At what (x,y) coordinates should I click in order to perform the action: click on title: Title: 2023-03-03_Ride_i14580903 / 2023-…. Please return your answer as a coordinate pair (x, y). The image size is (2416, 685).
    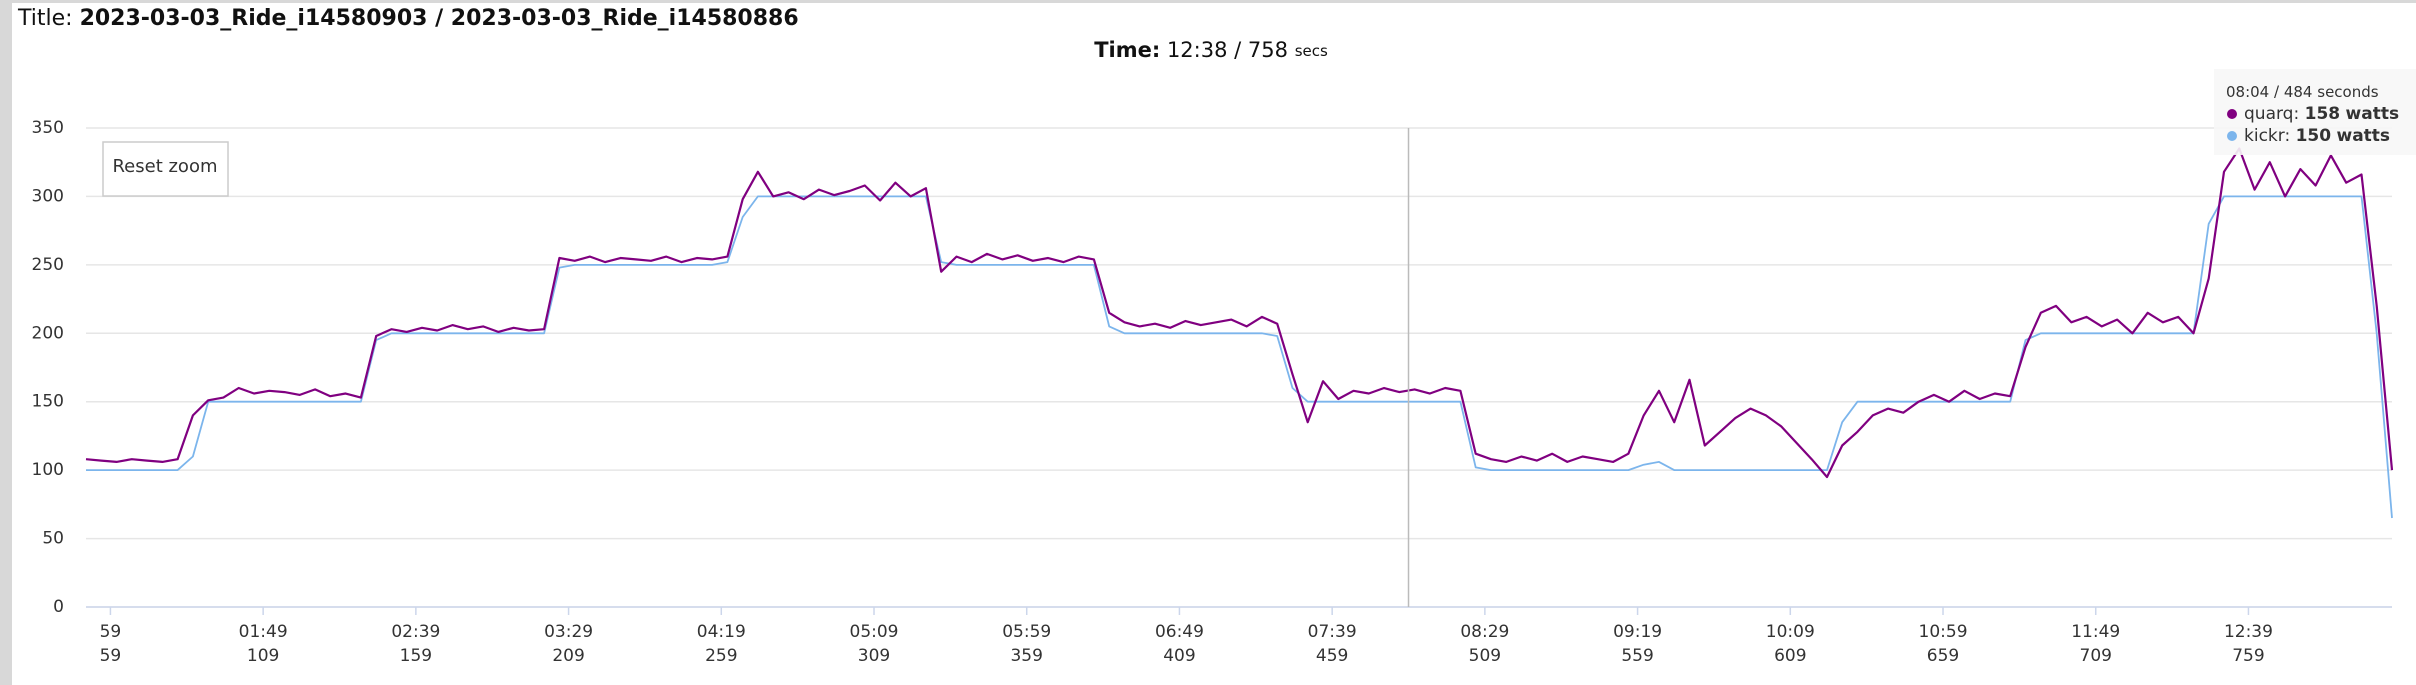
    Looking at the image, I should click on (408, 18).